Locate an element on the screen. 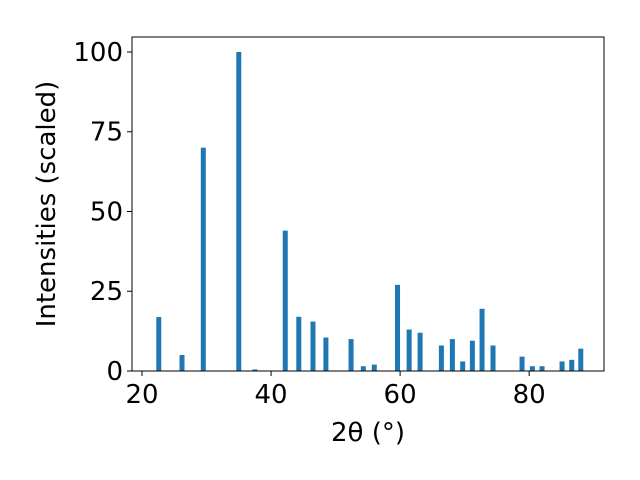  y-tick-label: 75 is located at coordinates (106, 133).